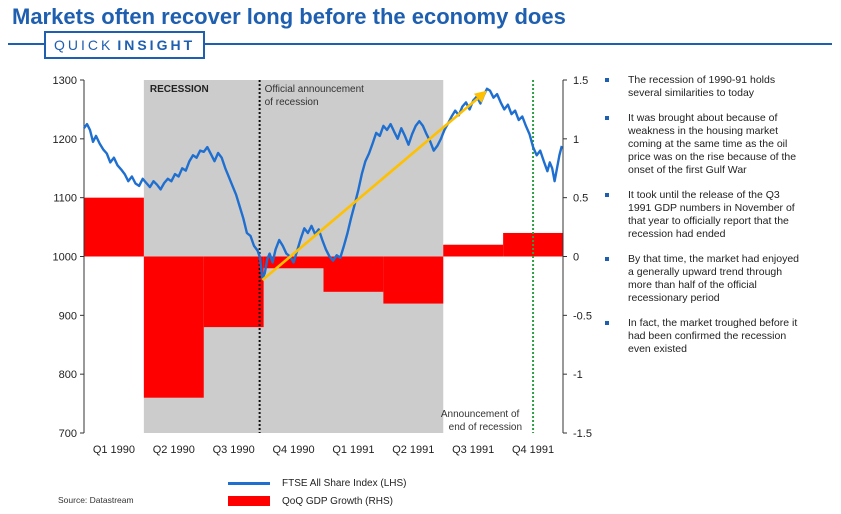 The image size is (841, 514). Describe the element at coordinates (179, 89) in the screenshot. I see `recession-label: RECESSION` at that location.